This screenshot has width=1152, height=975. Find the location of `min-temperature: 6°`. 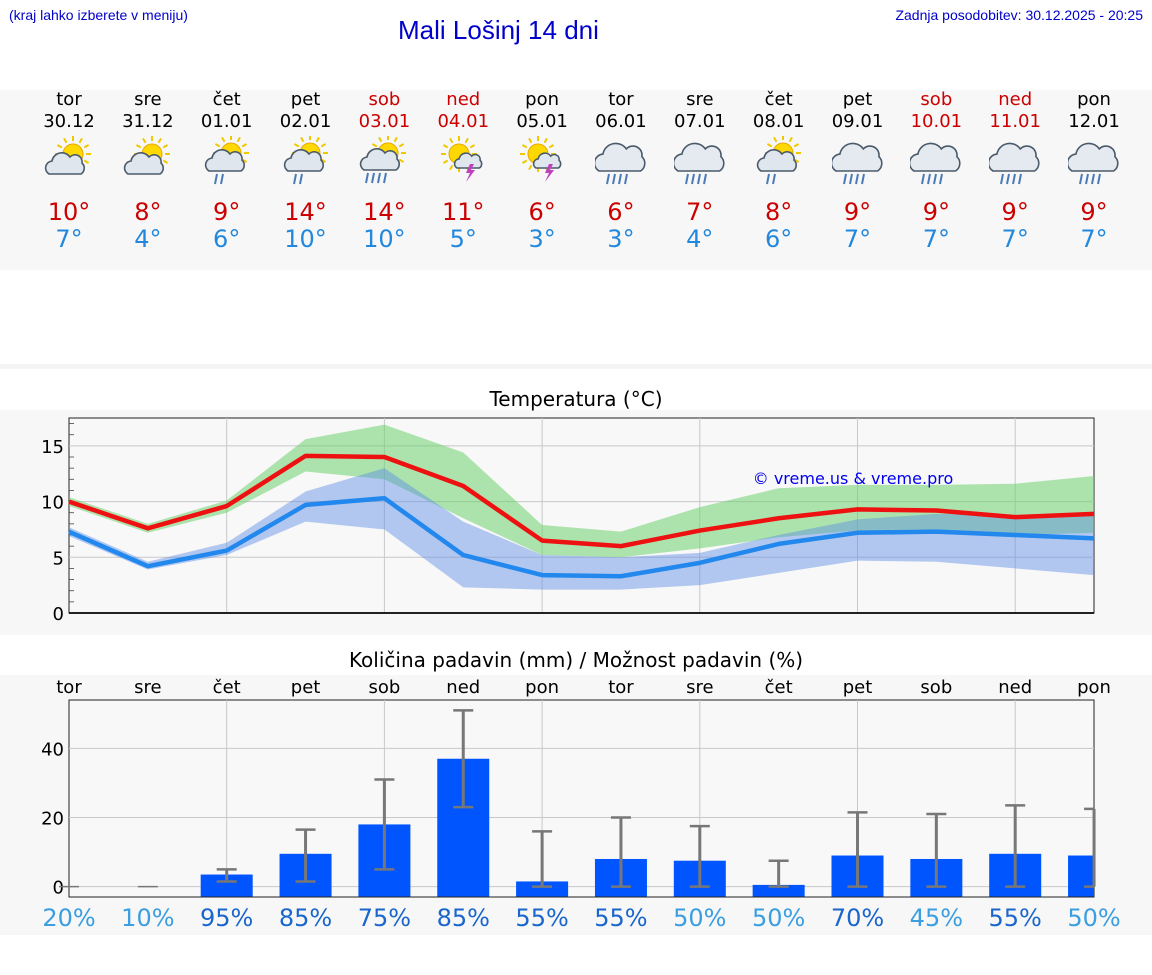

min-temperature: 6° is located at coordinates (227, 239).